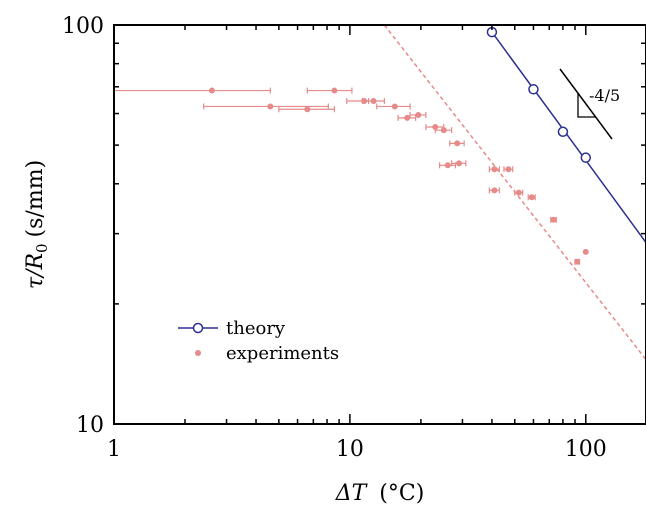  I want to click on legend-theory-label: theory, so click(256, 328).